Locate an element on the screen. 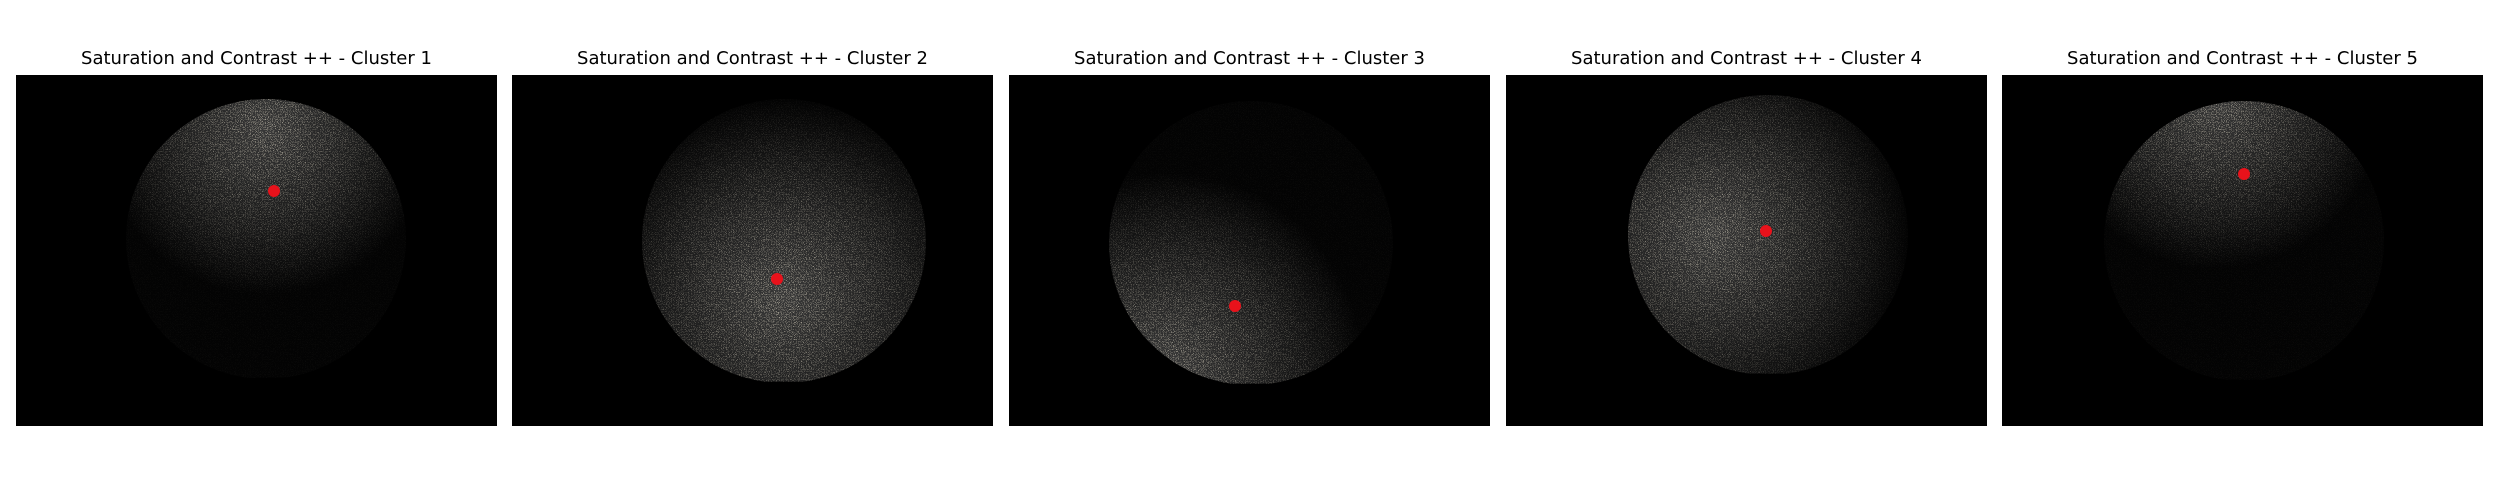  panel-title: Saturation and Contrast ++ - Cluster 4 is located at coordinates (1746, 58).